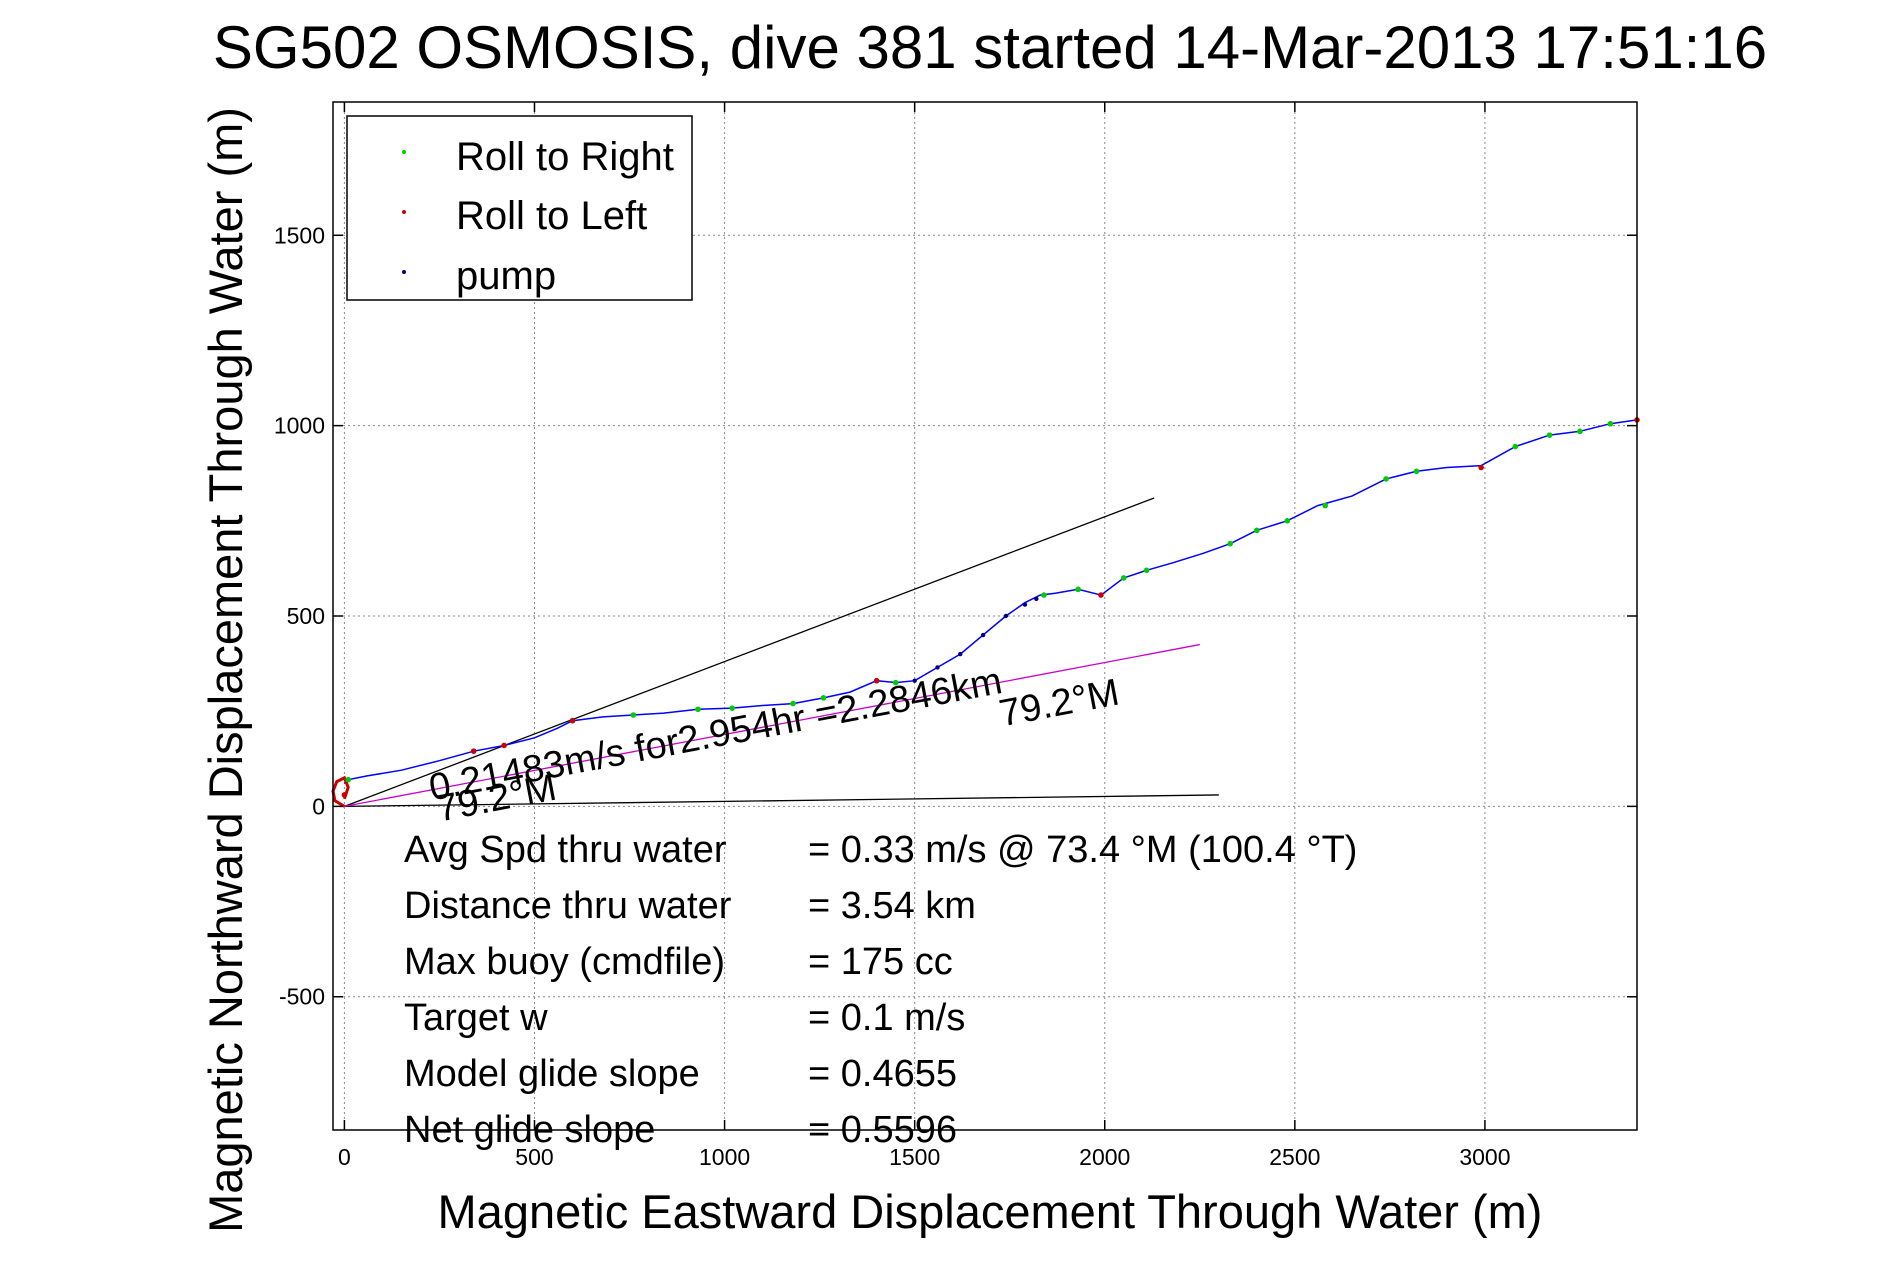 The height and width of the screenshot is (1262, 1891). I want to click on x-tick-label: 0, so click(344, 1157).